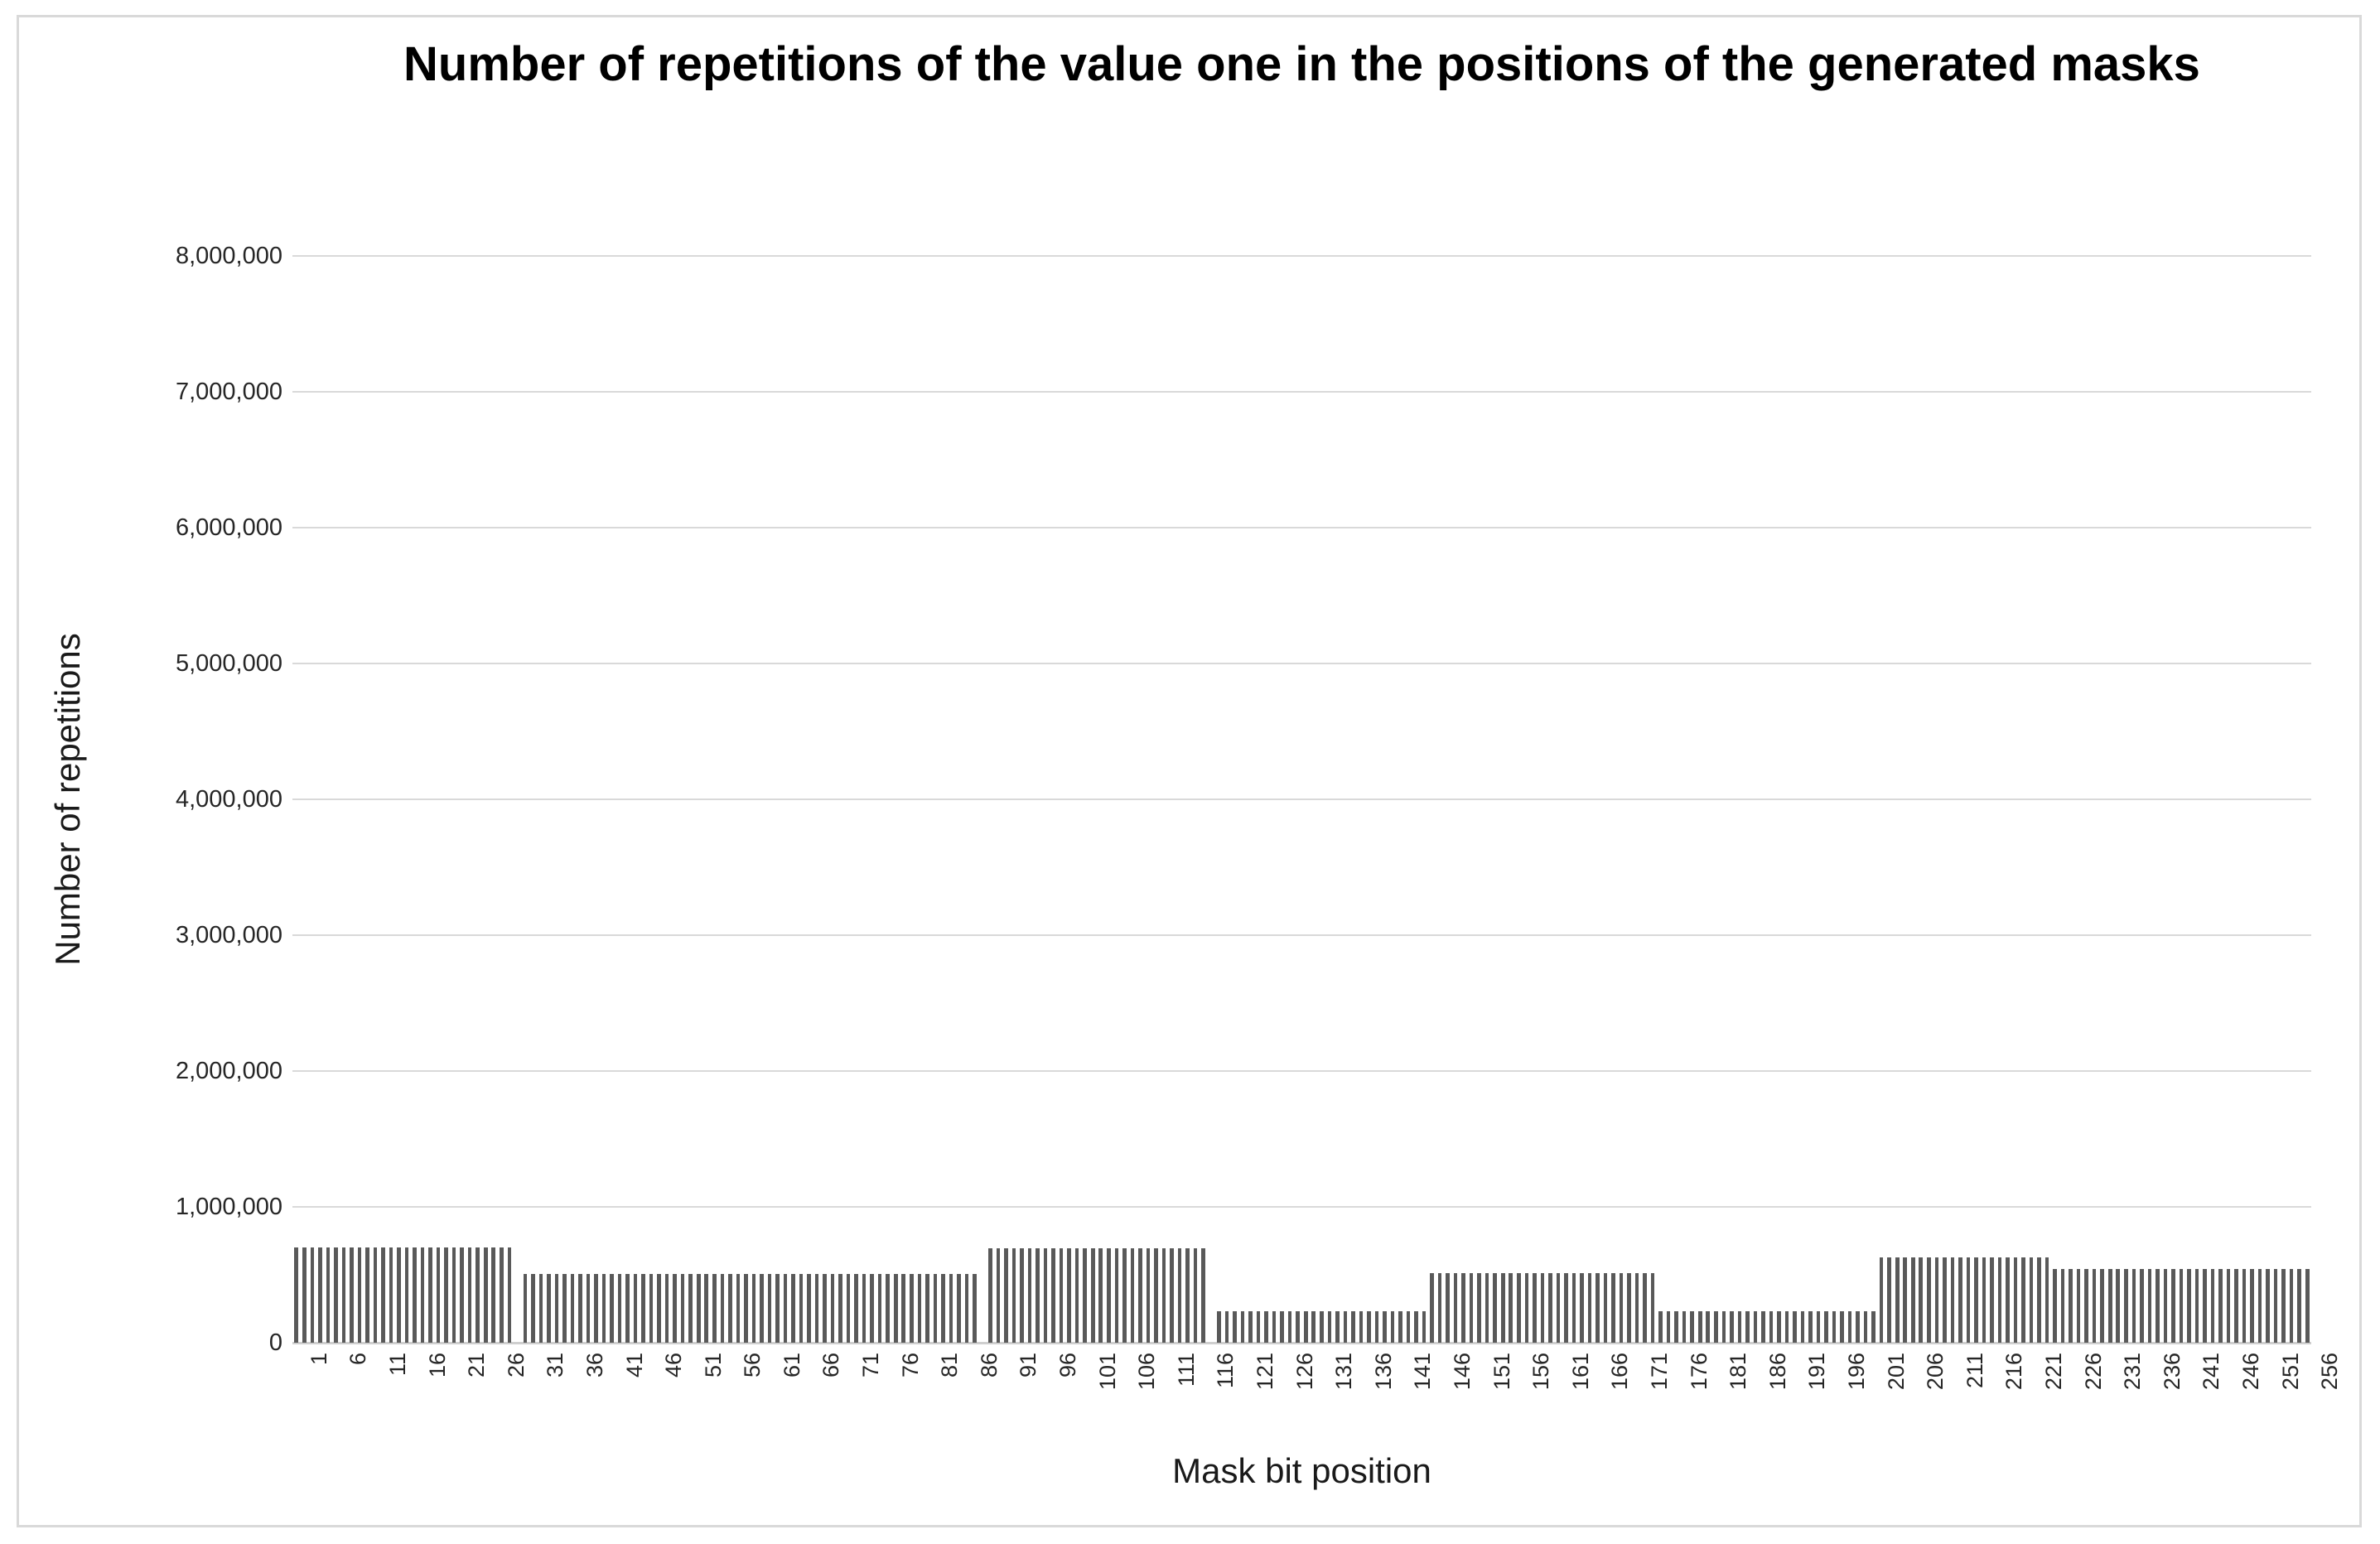  What do you see at coordinates (67, 799) in the screenshot?
I see `y-axis-title: Number of repetitions` at bounding box center [67, 799].